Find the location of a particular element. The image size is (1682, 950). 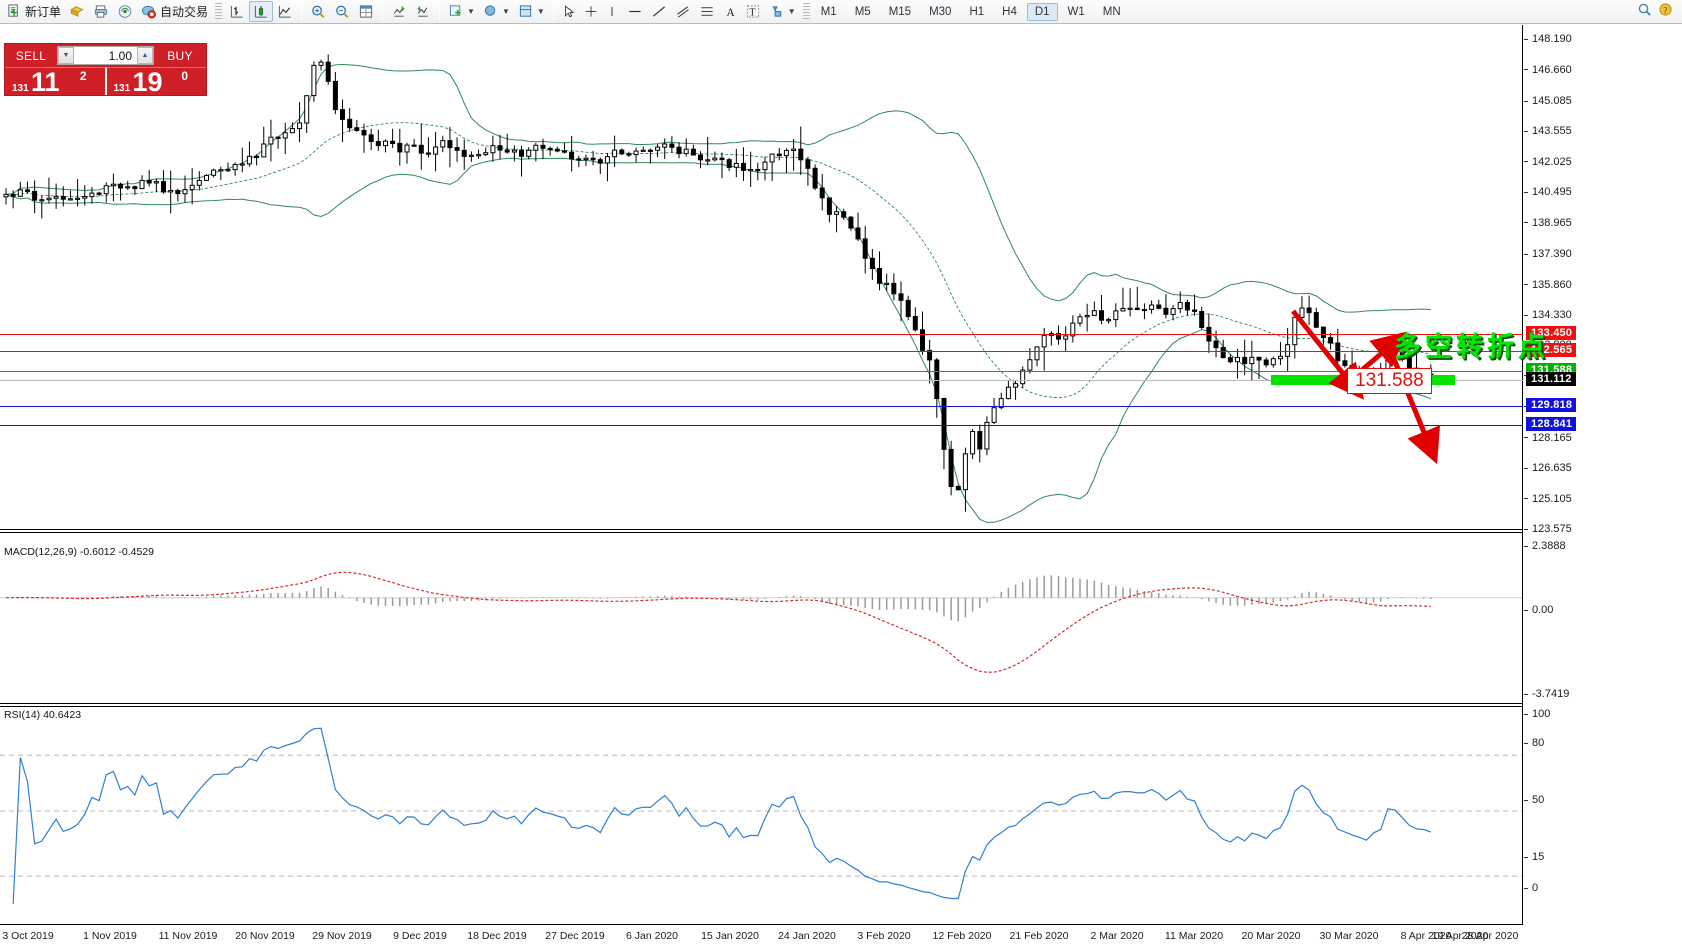

objects-button: ▼ is located at coordinates (496, 11).